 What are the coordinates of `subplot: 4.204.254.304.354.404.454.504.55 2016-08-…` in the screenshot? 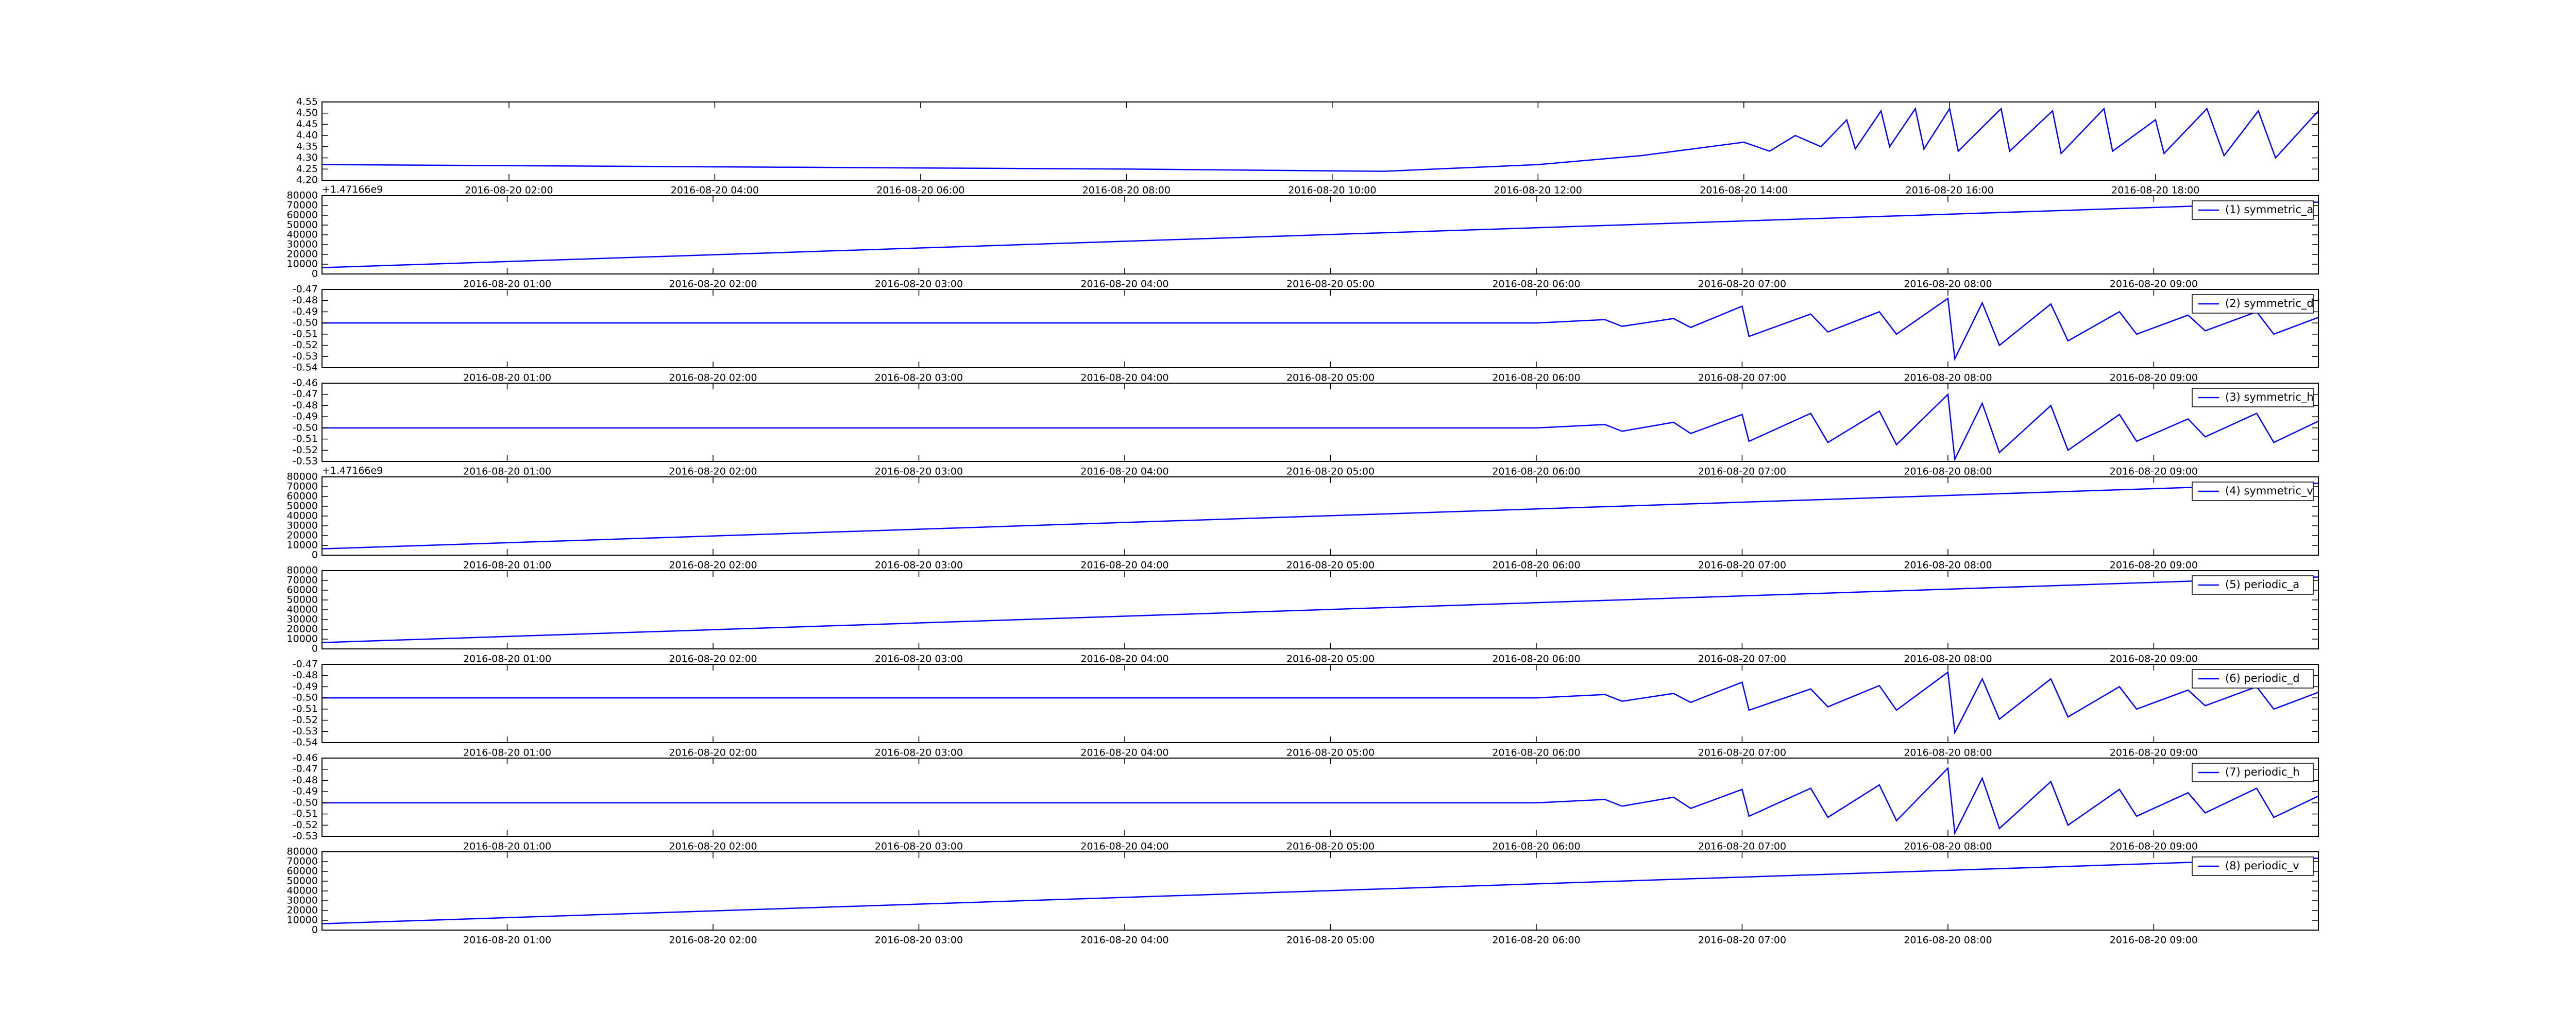 It's located at (1307, 146).